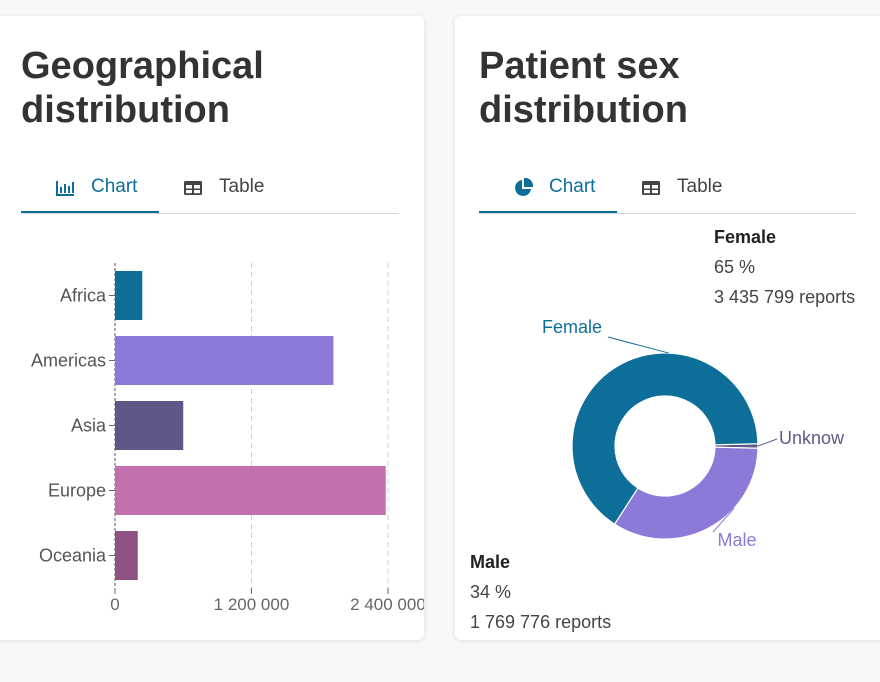 The width and height of the screenshot is (880, 682). What do you see at coordinates (126, 555) in the screenshot?
I see `bar-oceania` at bounding box center [126, 555].